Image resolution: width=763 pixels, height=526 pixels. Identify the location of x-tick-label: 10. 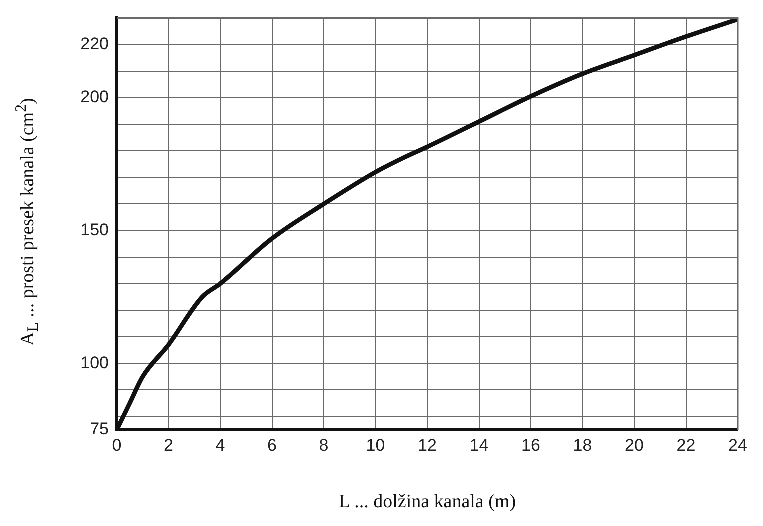
(376, 445).